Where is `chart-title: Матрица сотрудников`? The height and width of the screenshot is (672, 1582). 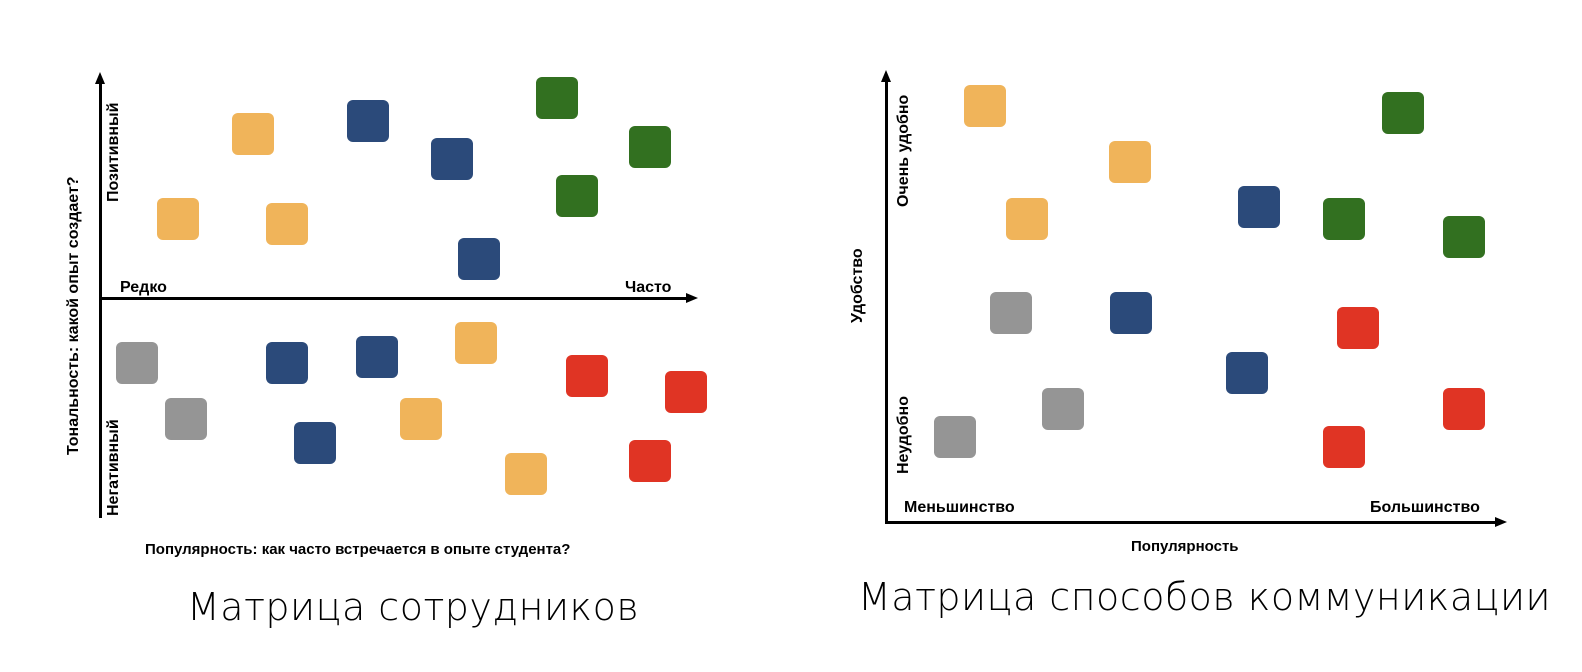
chart-title: Матрица сотрудников is located at coordinates (413, 607).